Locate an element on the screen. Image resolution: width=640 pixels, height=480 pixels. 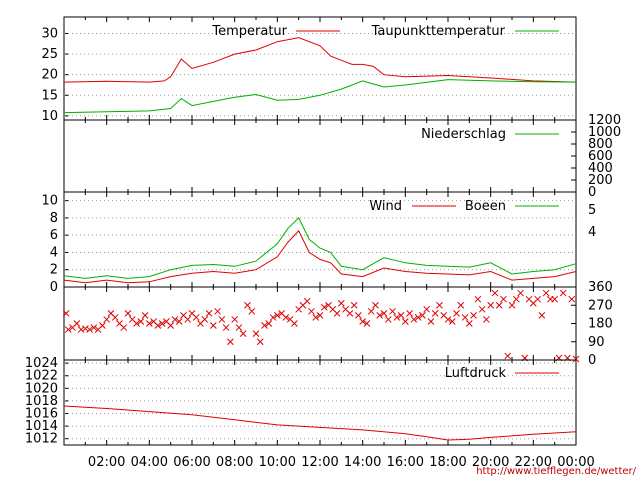
y-tick-label: 1024 is located at coordinates (41, 363).